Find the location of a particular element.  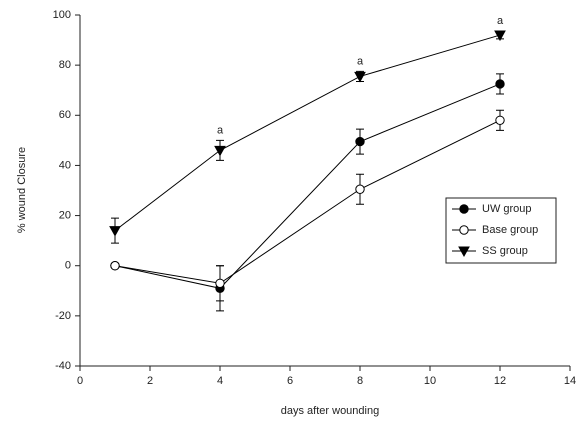

legend-label: SS group is located at coordinates (505, 251).